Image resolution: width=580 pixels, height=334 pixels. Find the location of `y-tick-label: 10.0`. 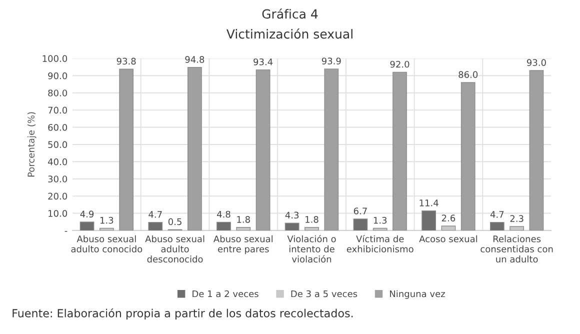

y-tick-label: 10.0 is located at coordinates (58, 213).